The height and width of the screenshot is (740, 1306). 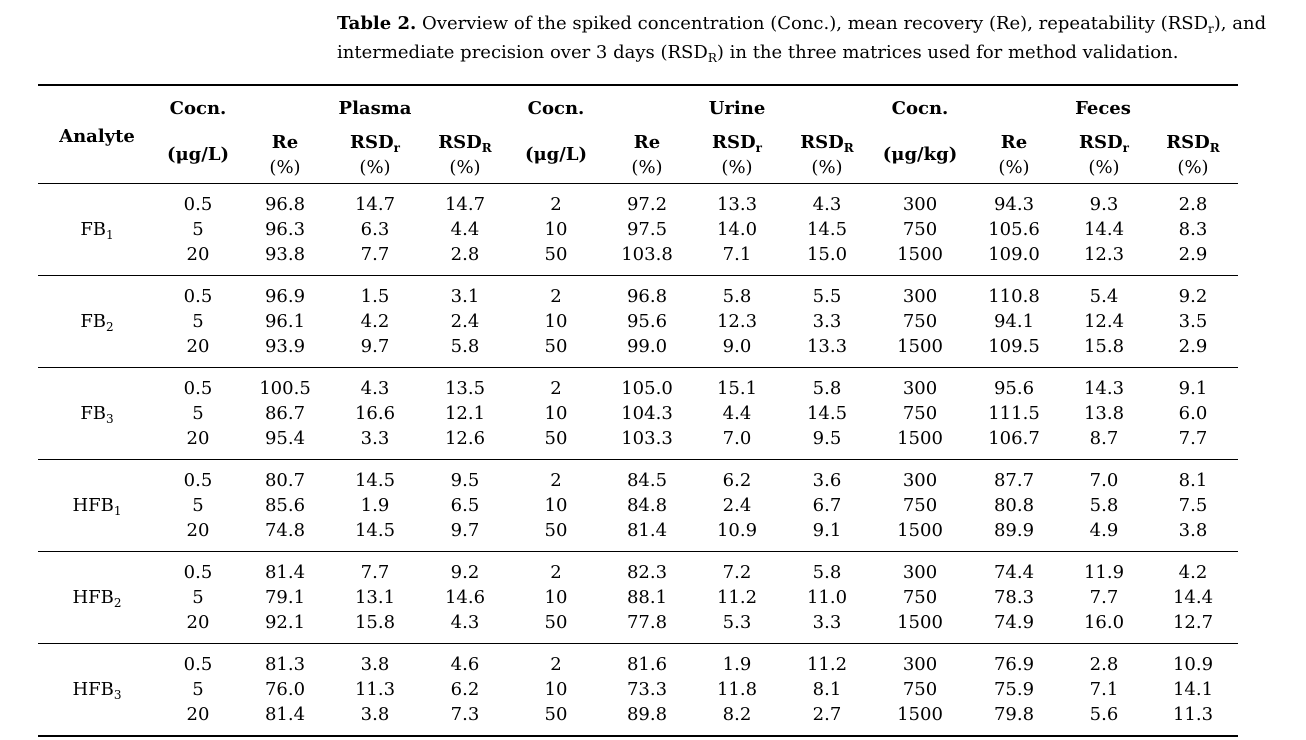 I want to click on plasma-cocn-header: Cocn., so click(x=198, y=105).